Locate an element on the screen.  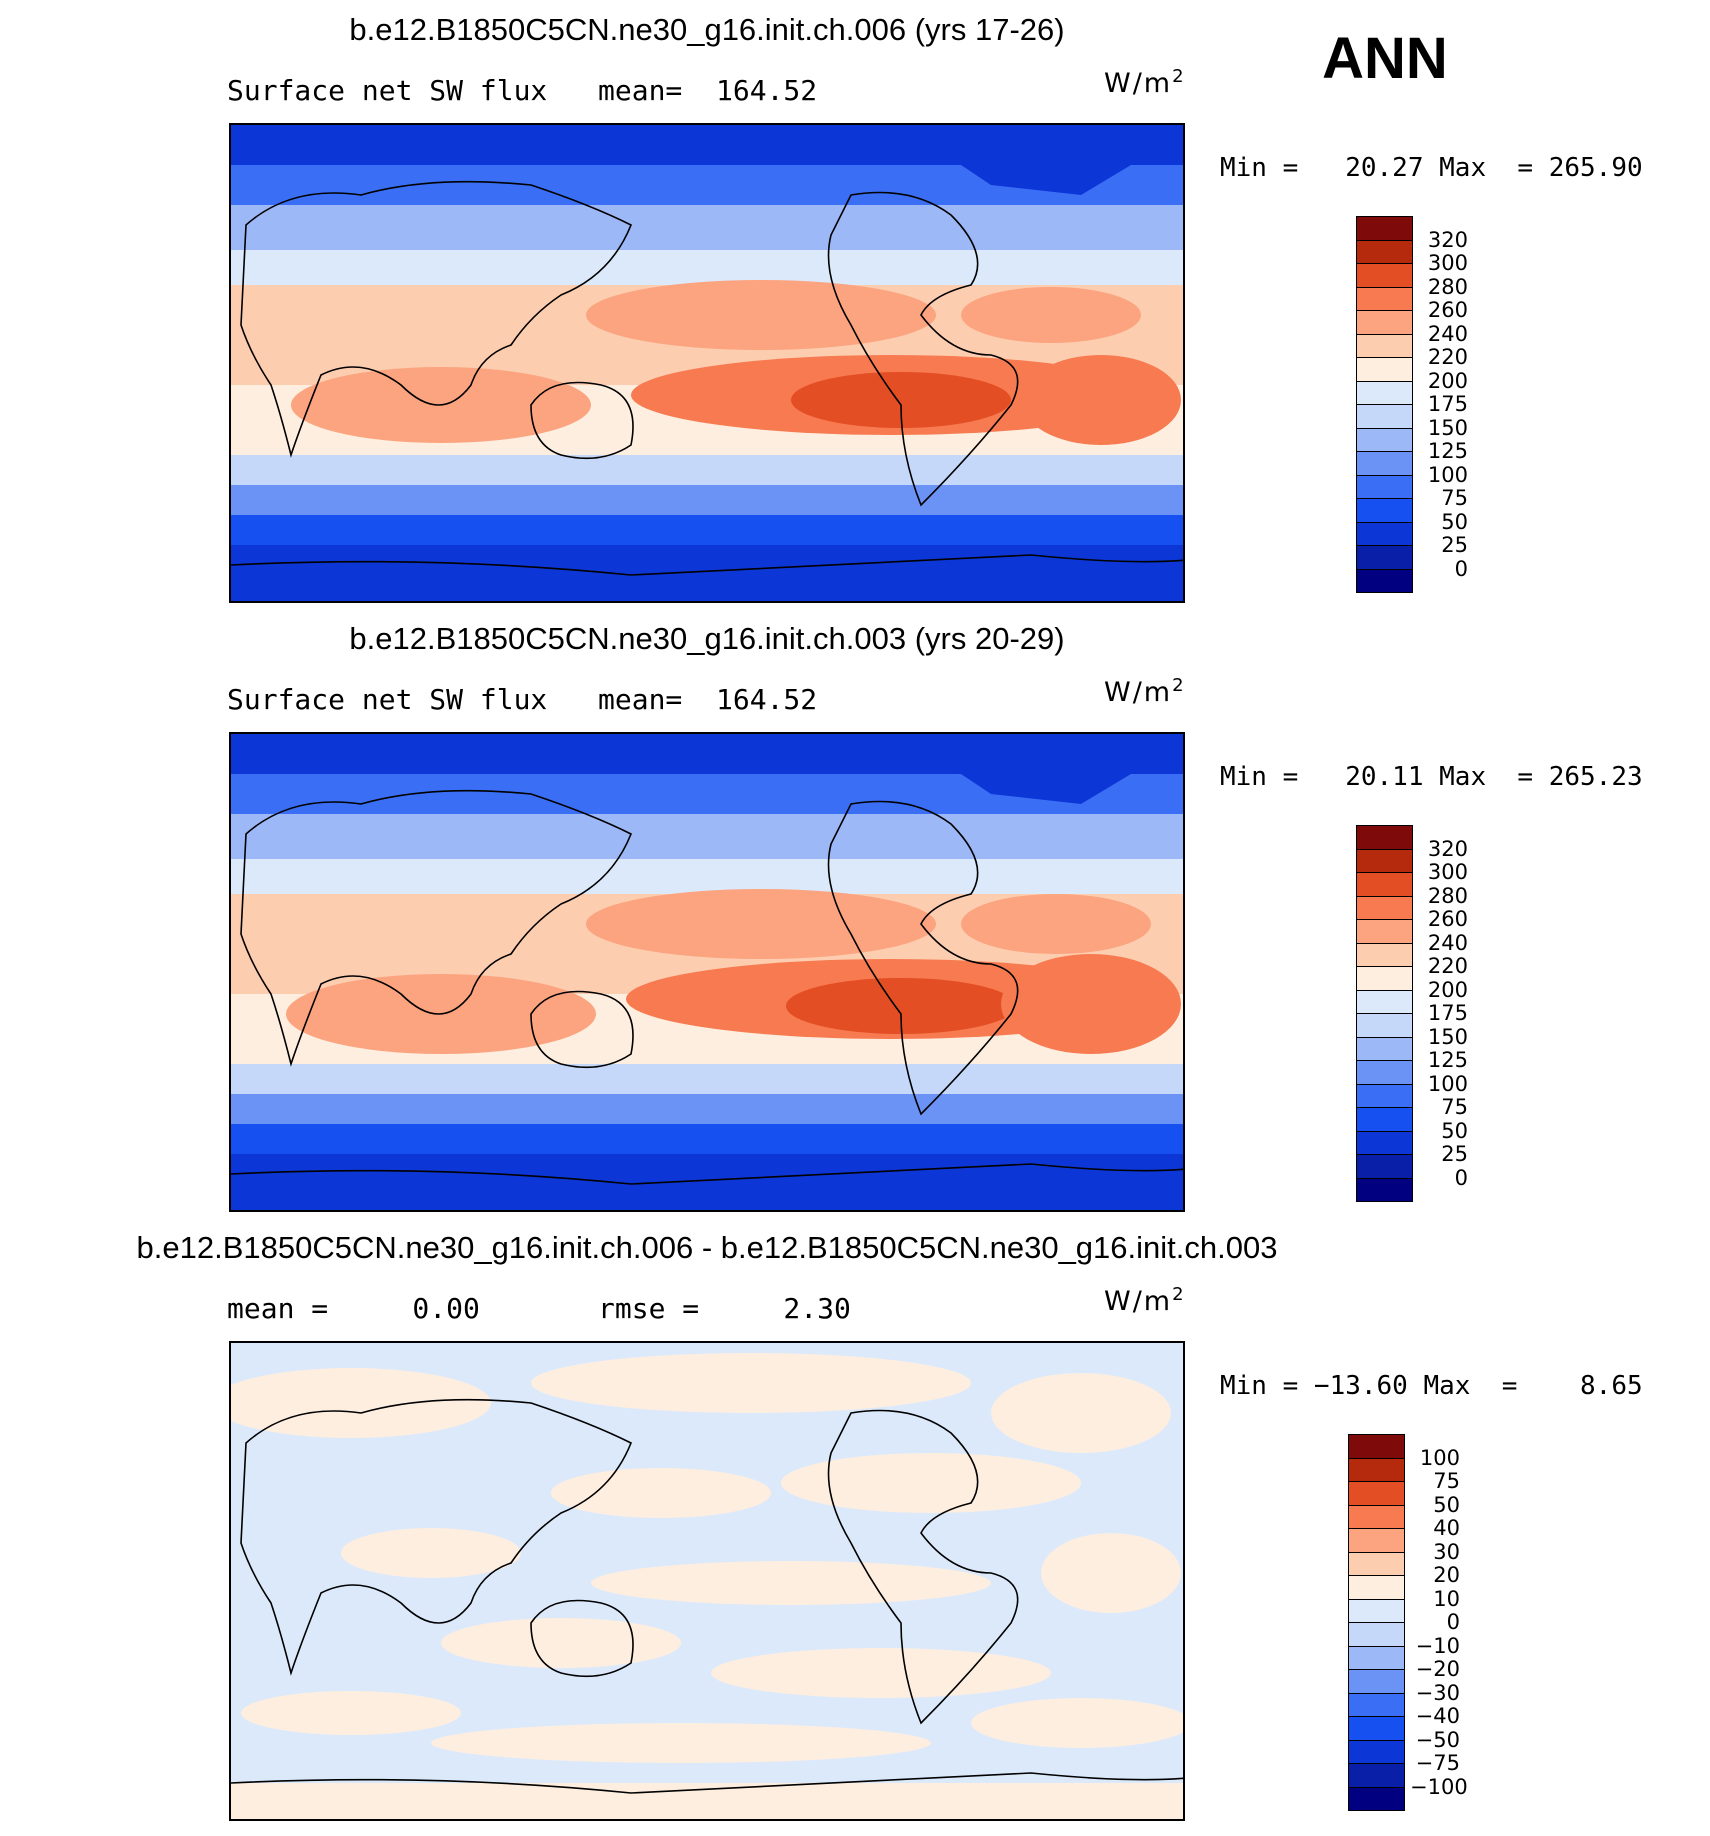
band-n4 is located at coordinates (707, 876).